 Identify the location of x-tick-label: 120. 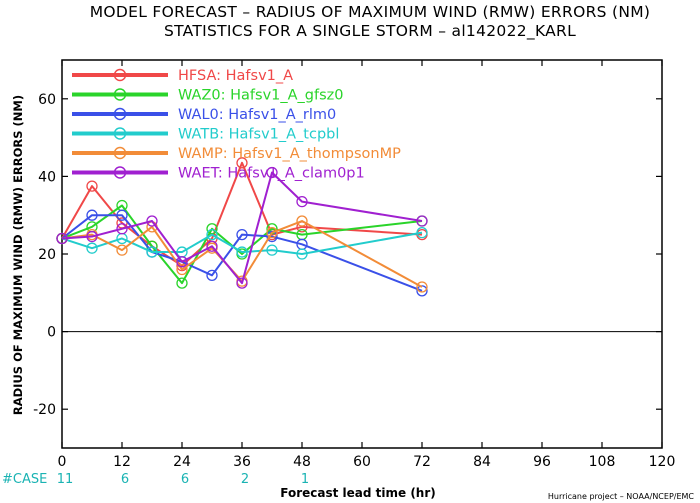
(662, 462).